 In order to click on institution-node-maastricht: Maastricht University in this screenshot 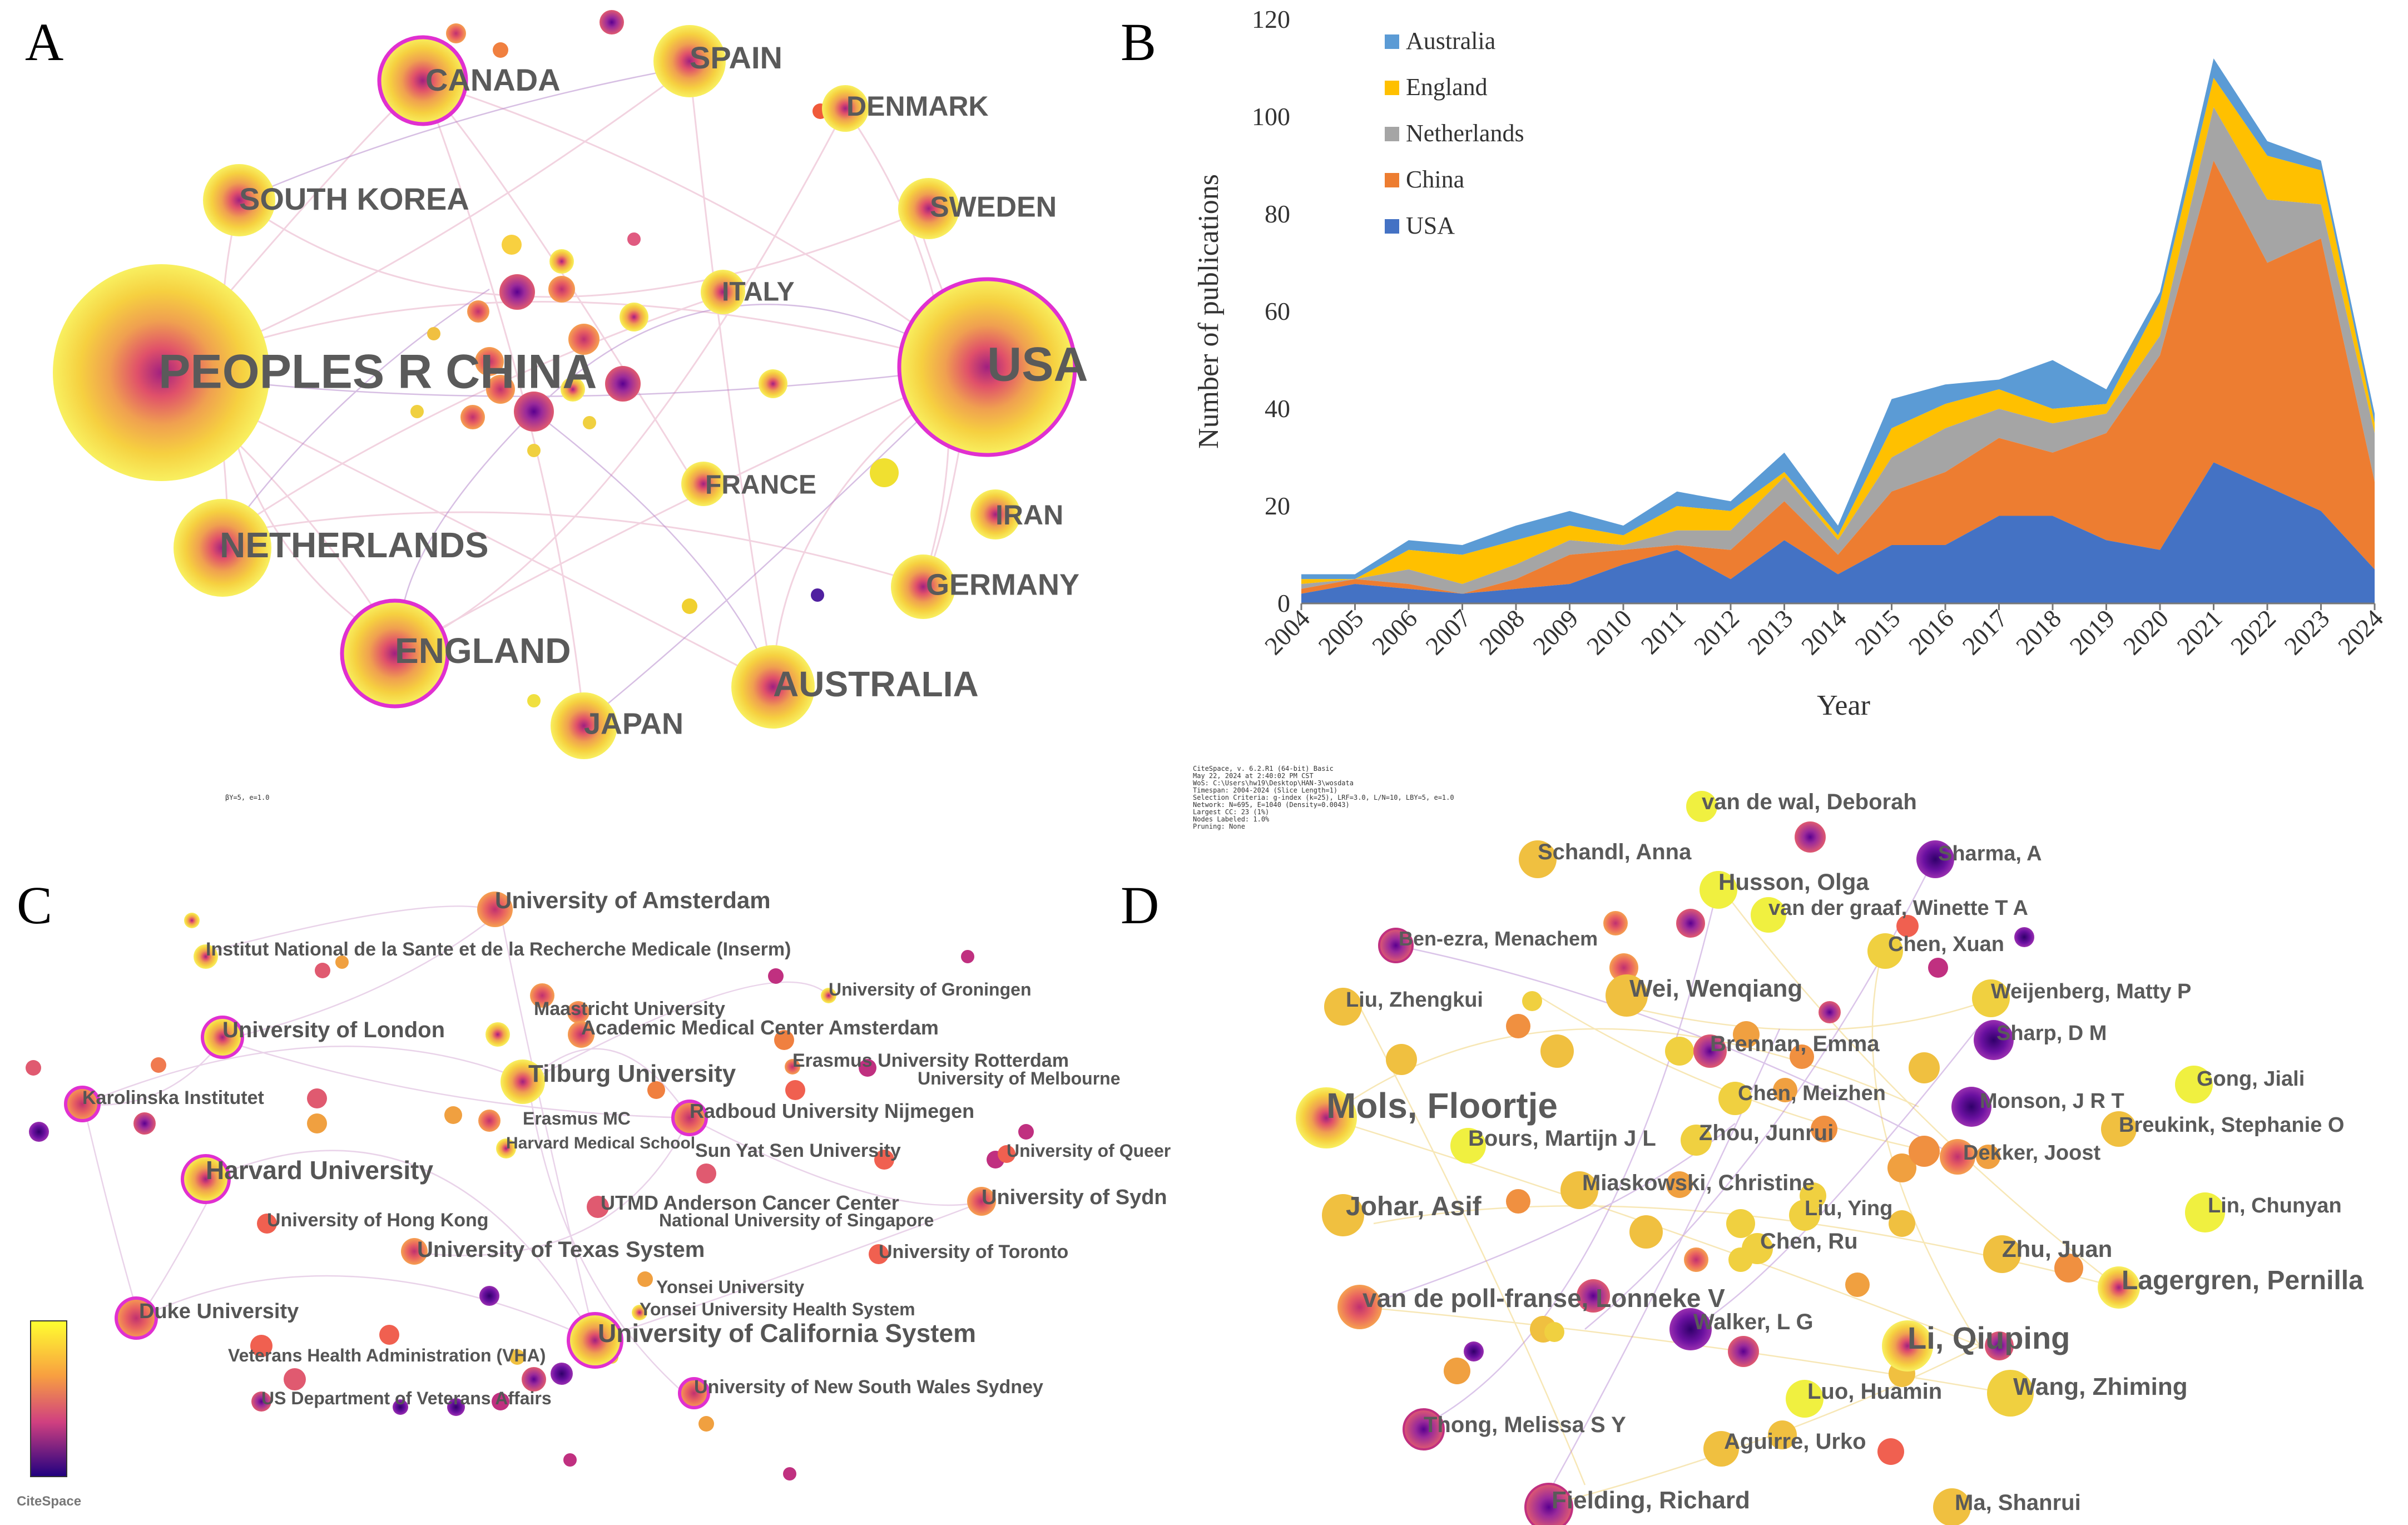, I will do `click(629, 1008)`.